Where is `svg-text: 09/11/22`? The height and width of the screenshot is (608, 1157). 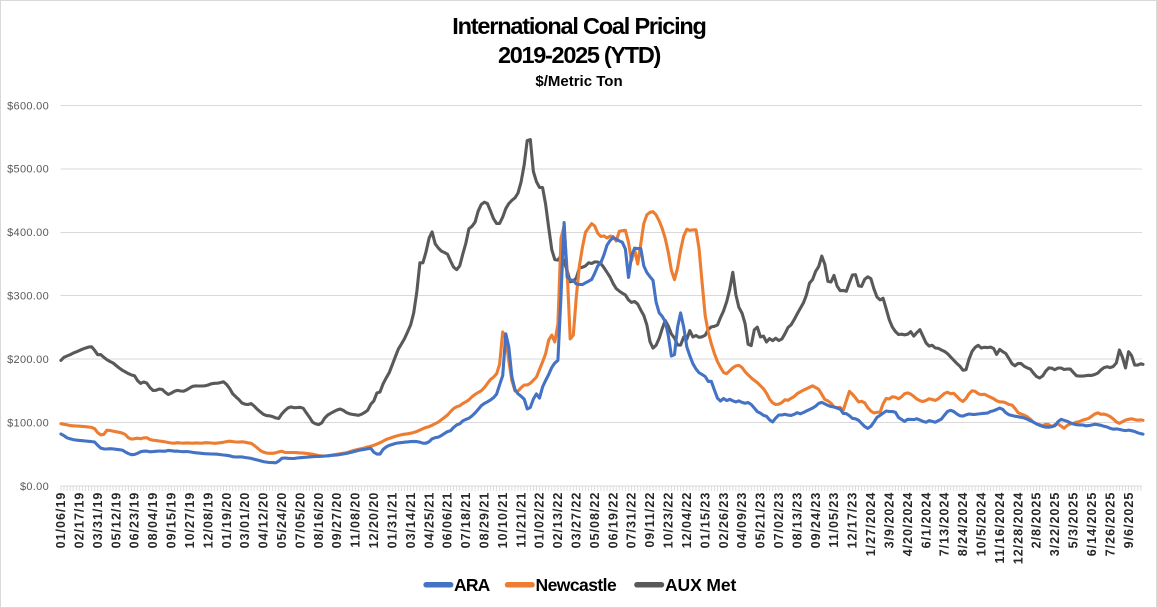 svg-text: 09/11/22 is located at coordinates (650, 520).